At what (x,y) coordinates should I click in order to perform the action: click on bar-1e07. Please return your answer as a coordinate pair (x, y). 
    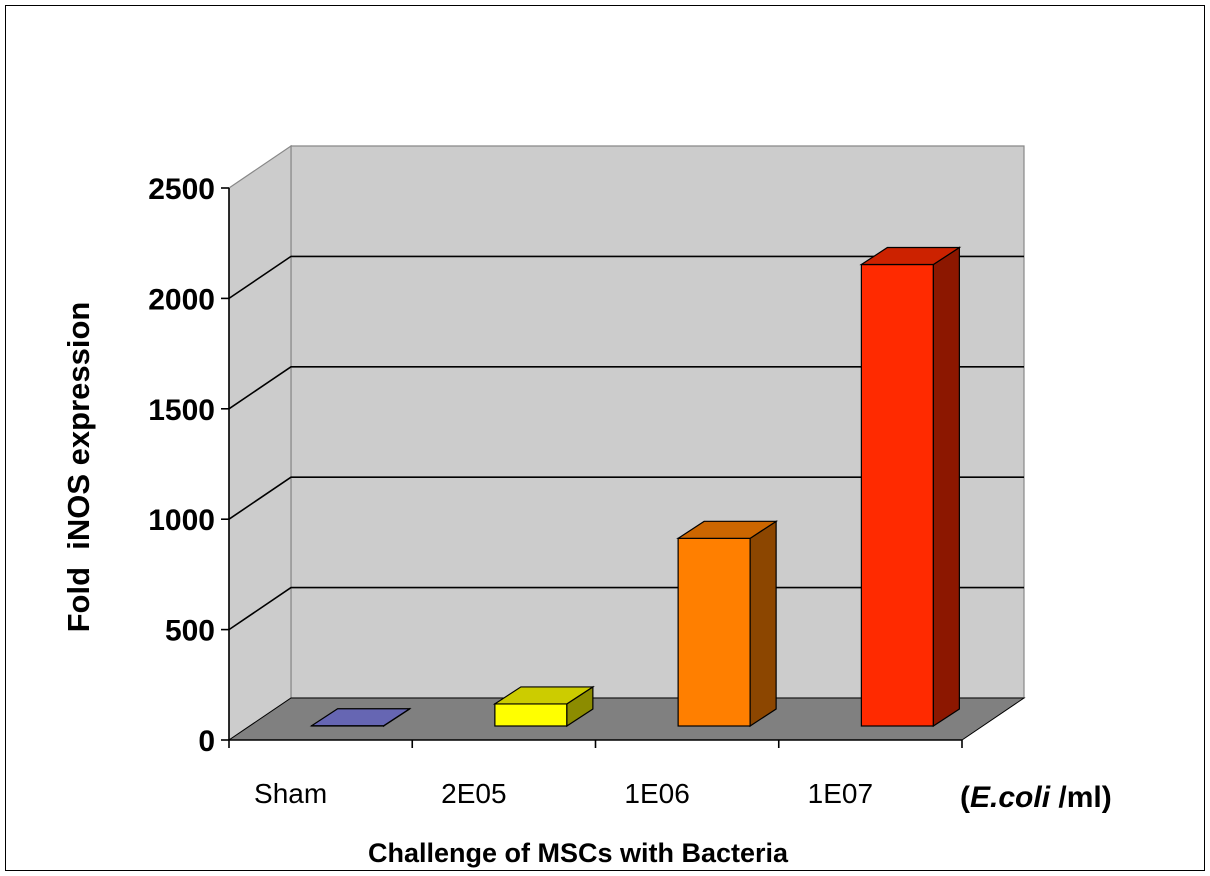
    Looking at the image, I should click on (910, 487).